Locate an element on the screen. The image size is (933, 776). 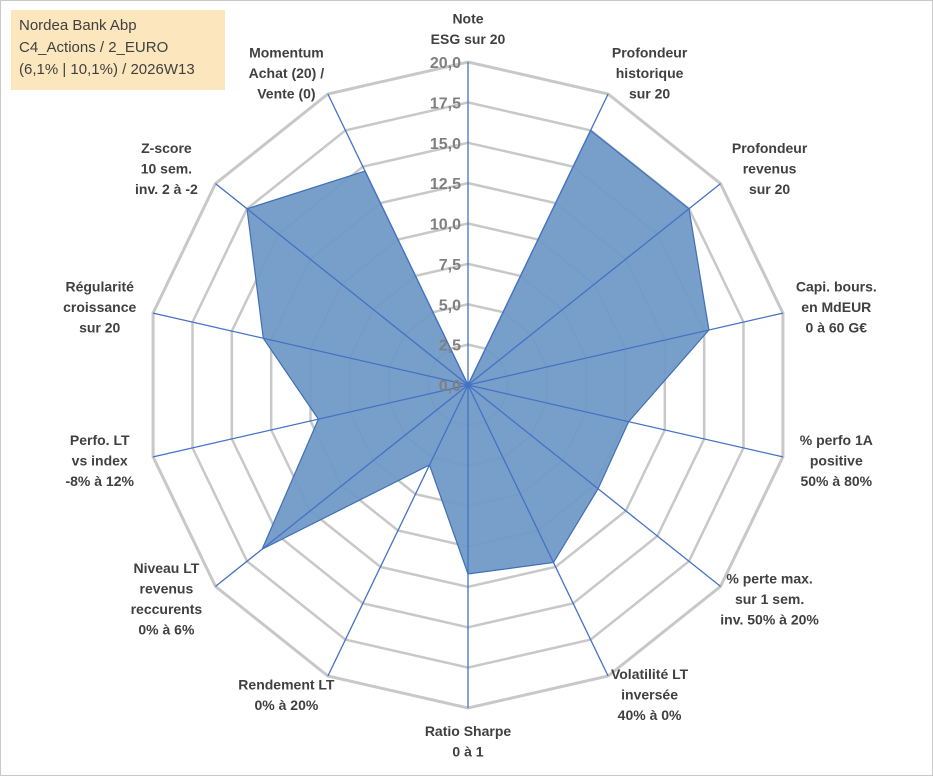
axis-label-0-line-1: ESG sur 20 is located at coordinates (468, 39).